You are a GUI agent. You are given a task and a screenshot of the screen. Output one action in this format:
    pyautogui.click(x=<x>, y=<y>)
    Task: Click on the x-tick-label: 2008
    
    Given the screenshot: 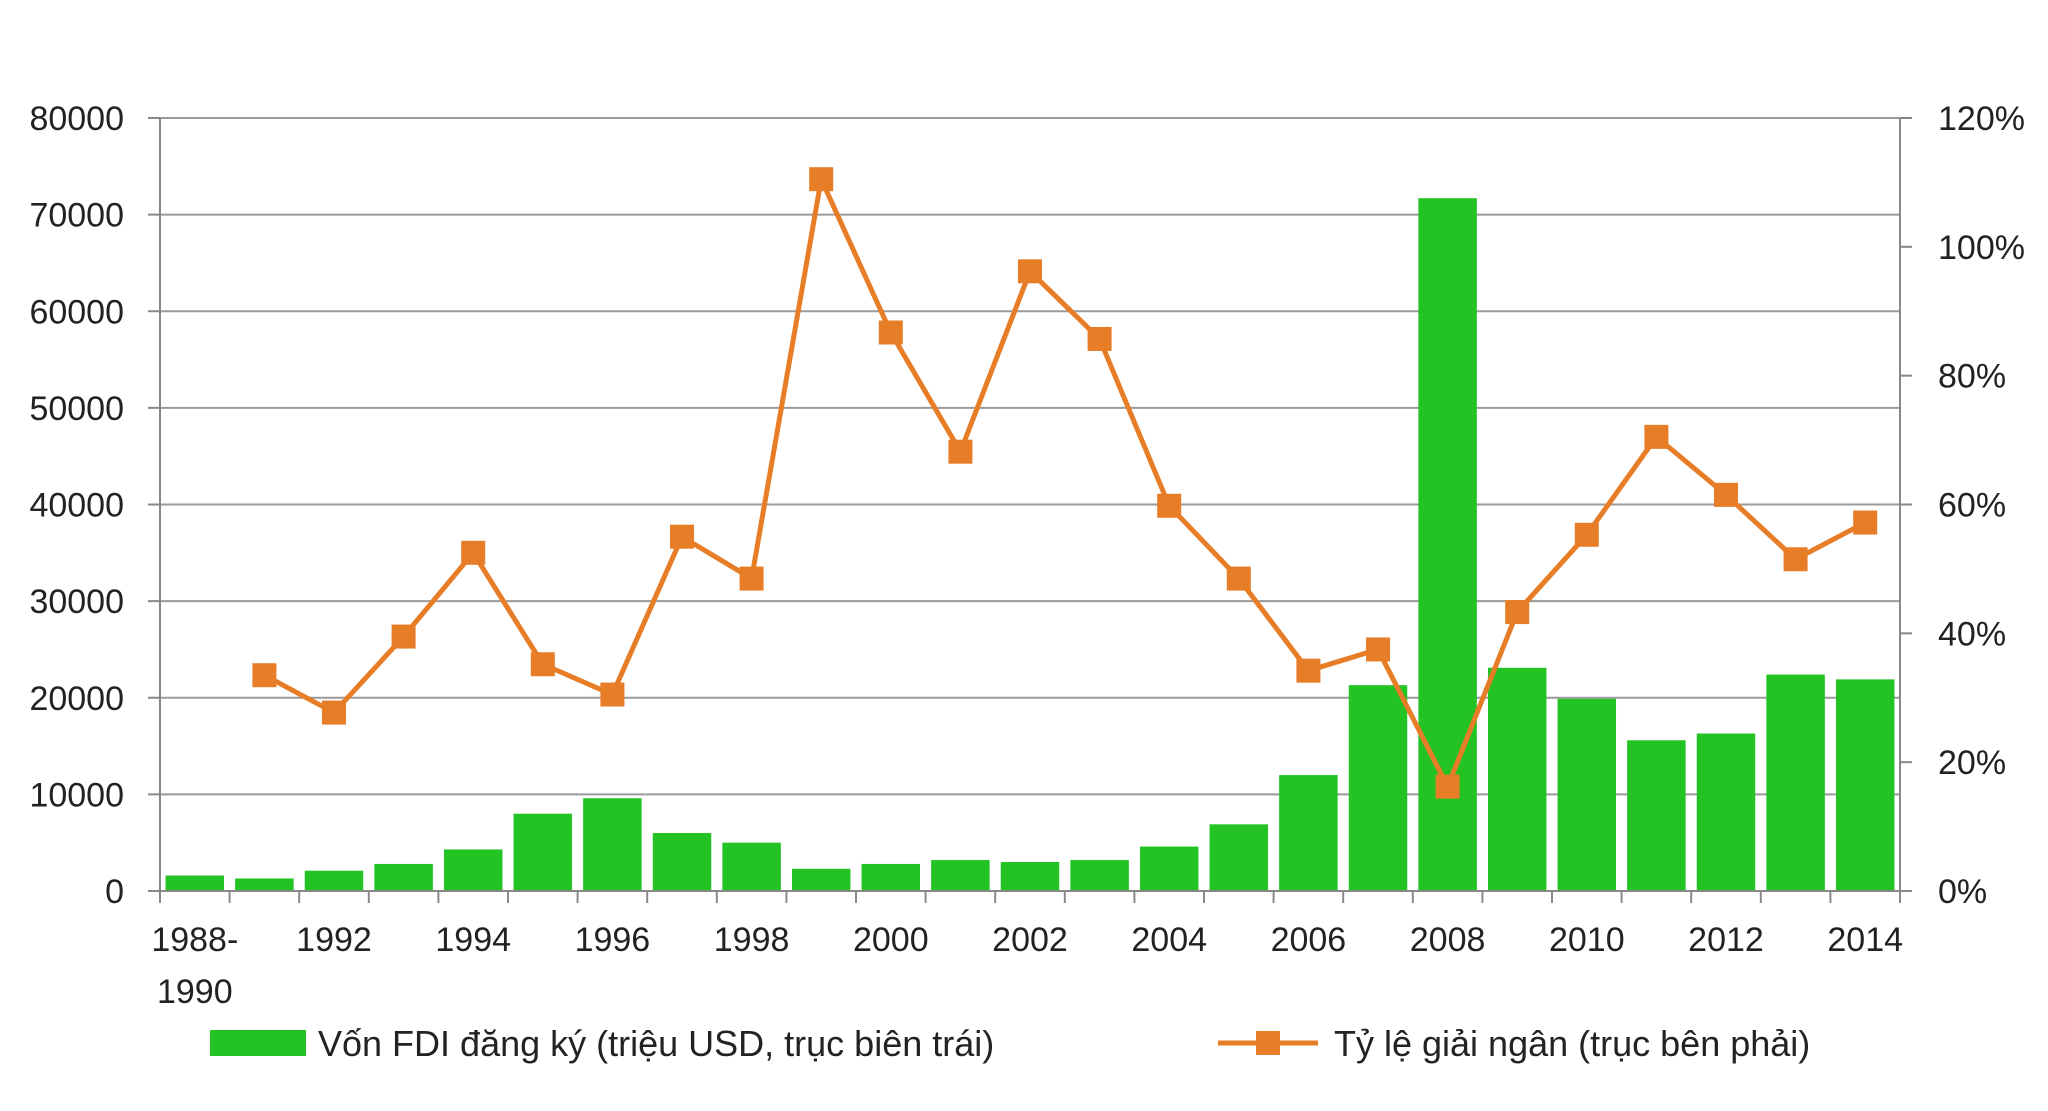 What is the action you would take?
    pyautogui.click(x=1448, y=940)
    